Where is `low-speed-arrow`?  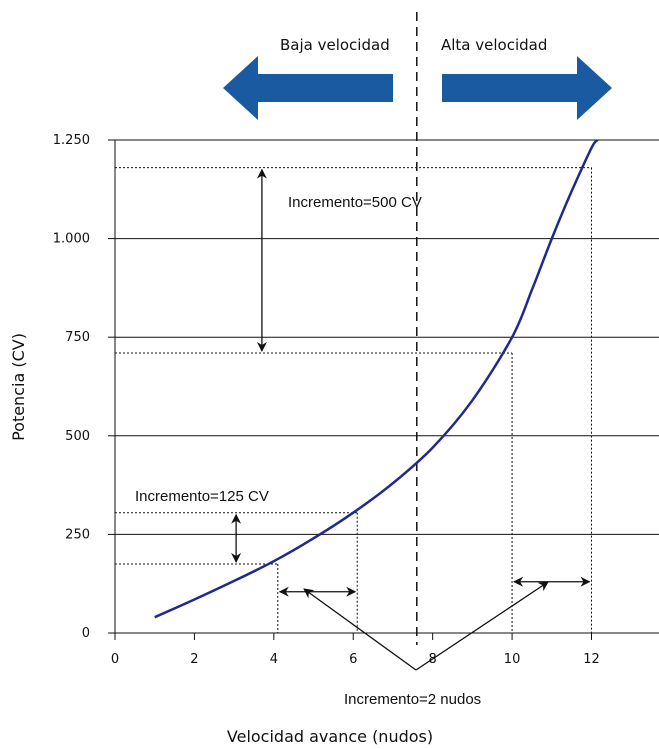 low-speed-arrow is located at coordinates (308, 88).